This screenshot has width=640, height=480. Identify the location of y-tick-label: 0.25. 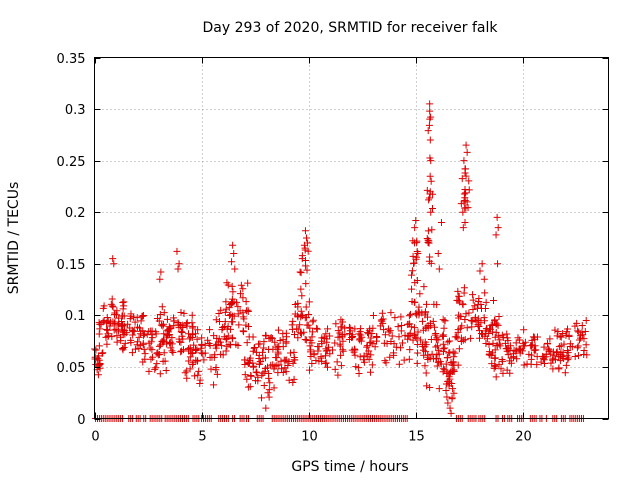
(71, 162).